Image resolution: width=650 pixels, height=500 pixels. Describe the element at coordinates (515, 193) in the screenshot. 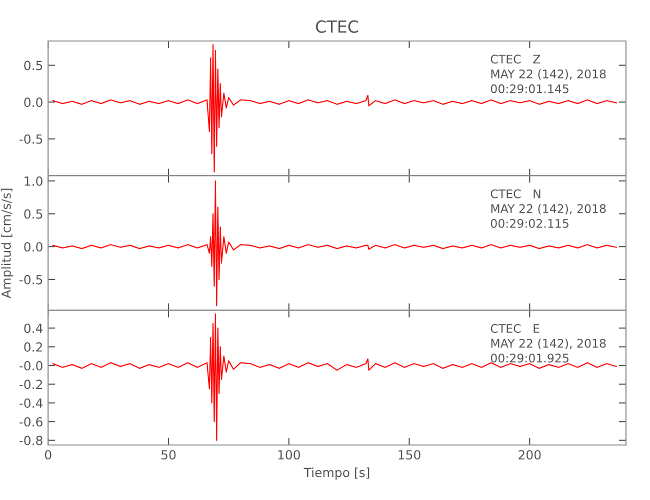

I see `annotation: CTEC N` at that location.